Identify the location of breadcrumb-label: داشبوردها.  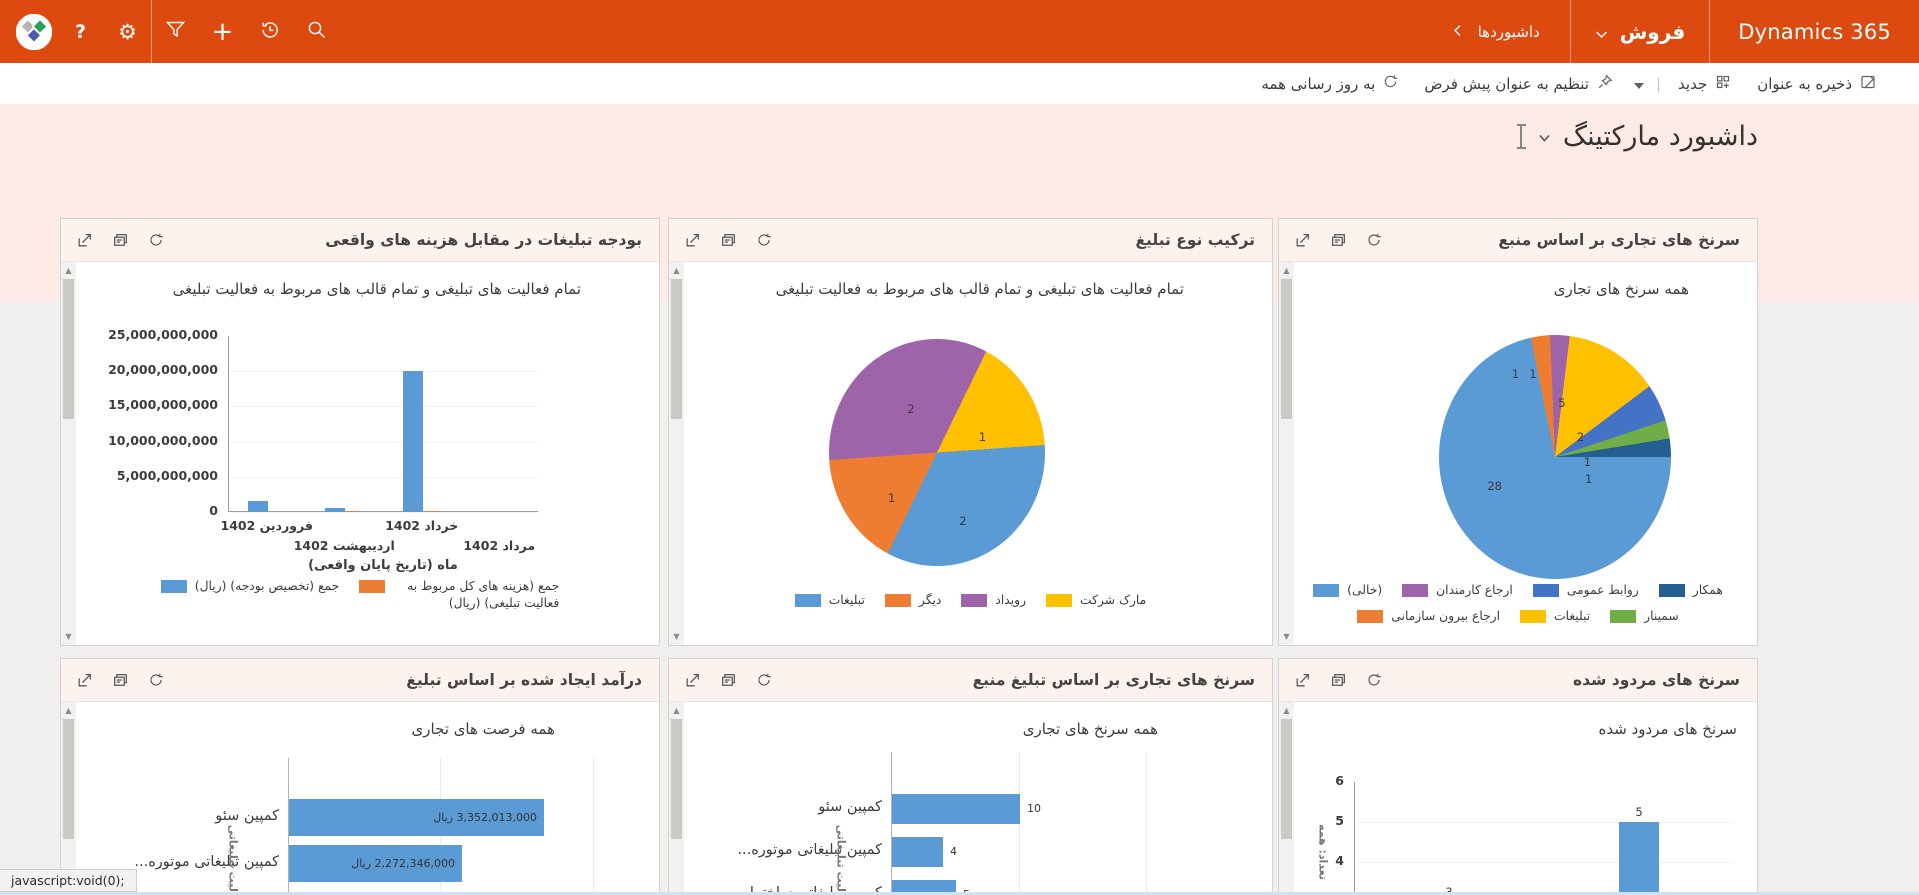
(1508, 31).